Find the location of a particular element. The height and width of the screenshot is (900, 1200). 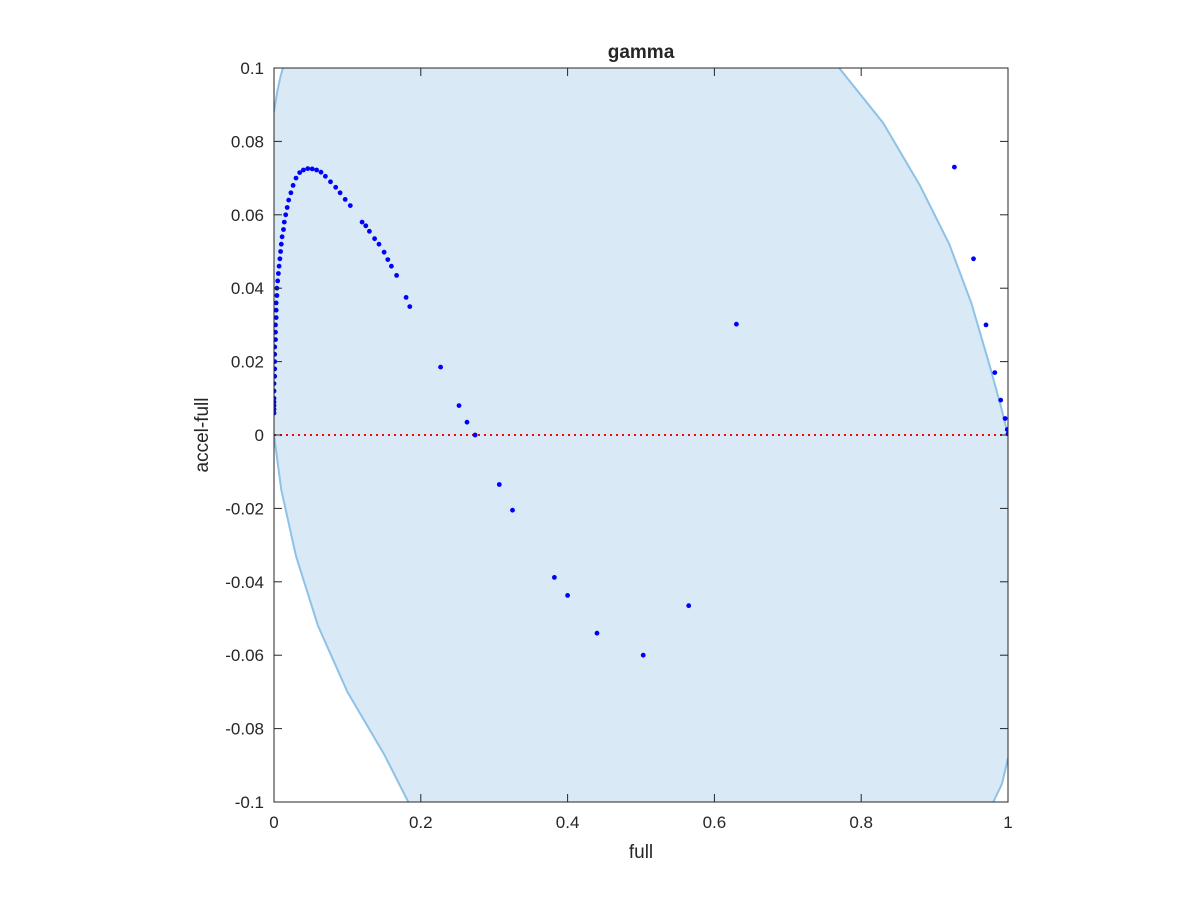

x-tick-label: 0.2 is located at coordinates (421, 822).